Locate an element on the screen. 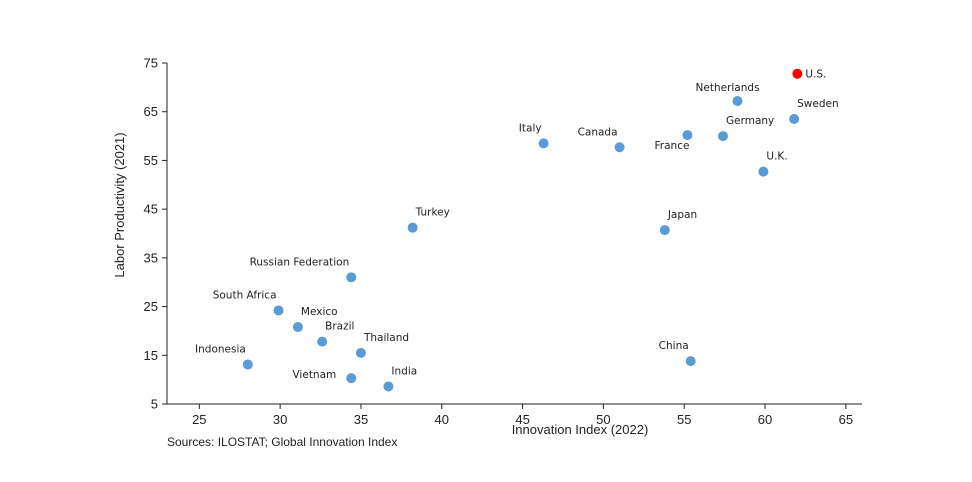  y-tick-label: 55 is located at coordinates (151, 160).